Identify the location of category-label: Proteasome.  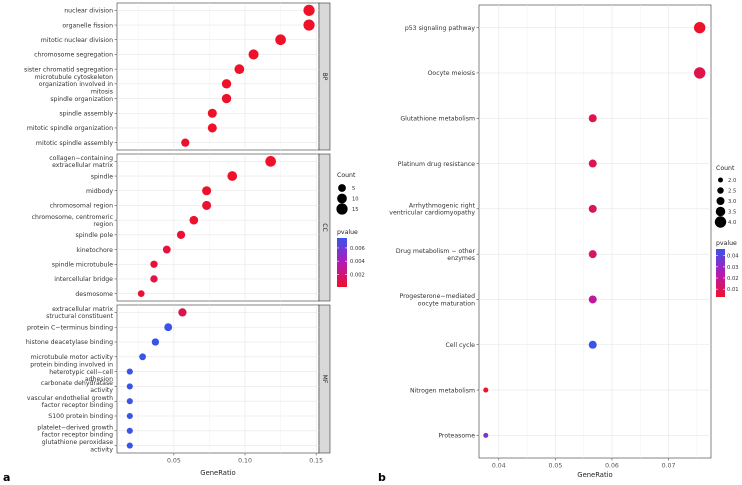
(456, 436).